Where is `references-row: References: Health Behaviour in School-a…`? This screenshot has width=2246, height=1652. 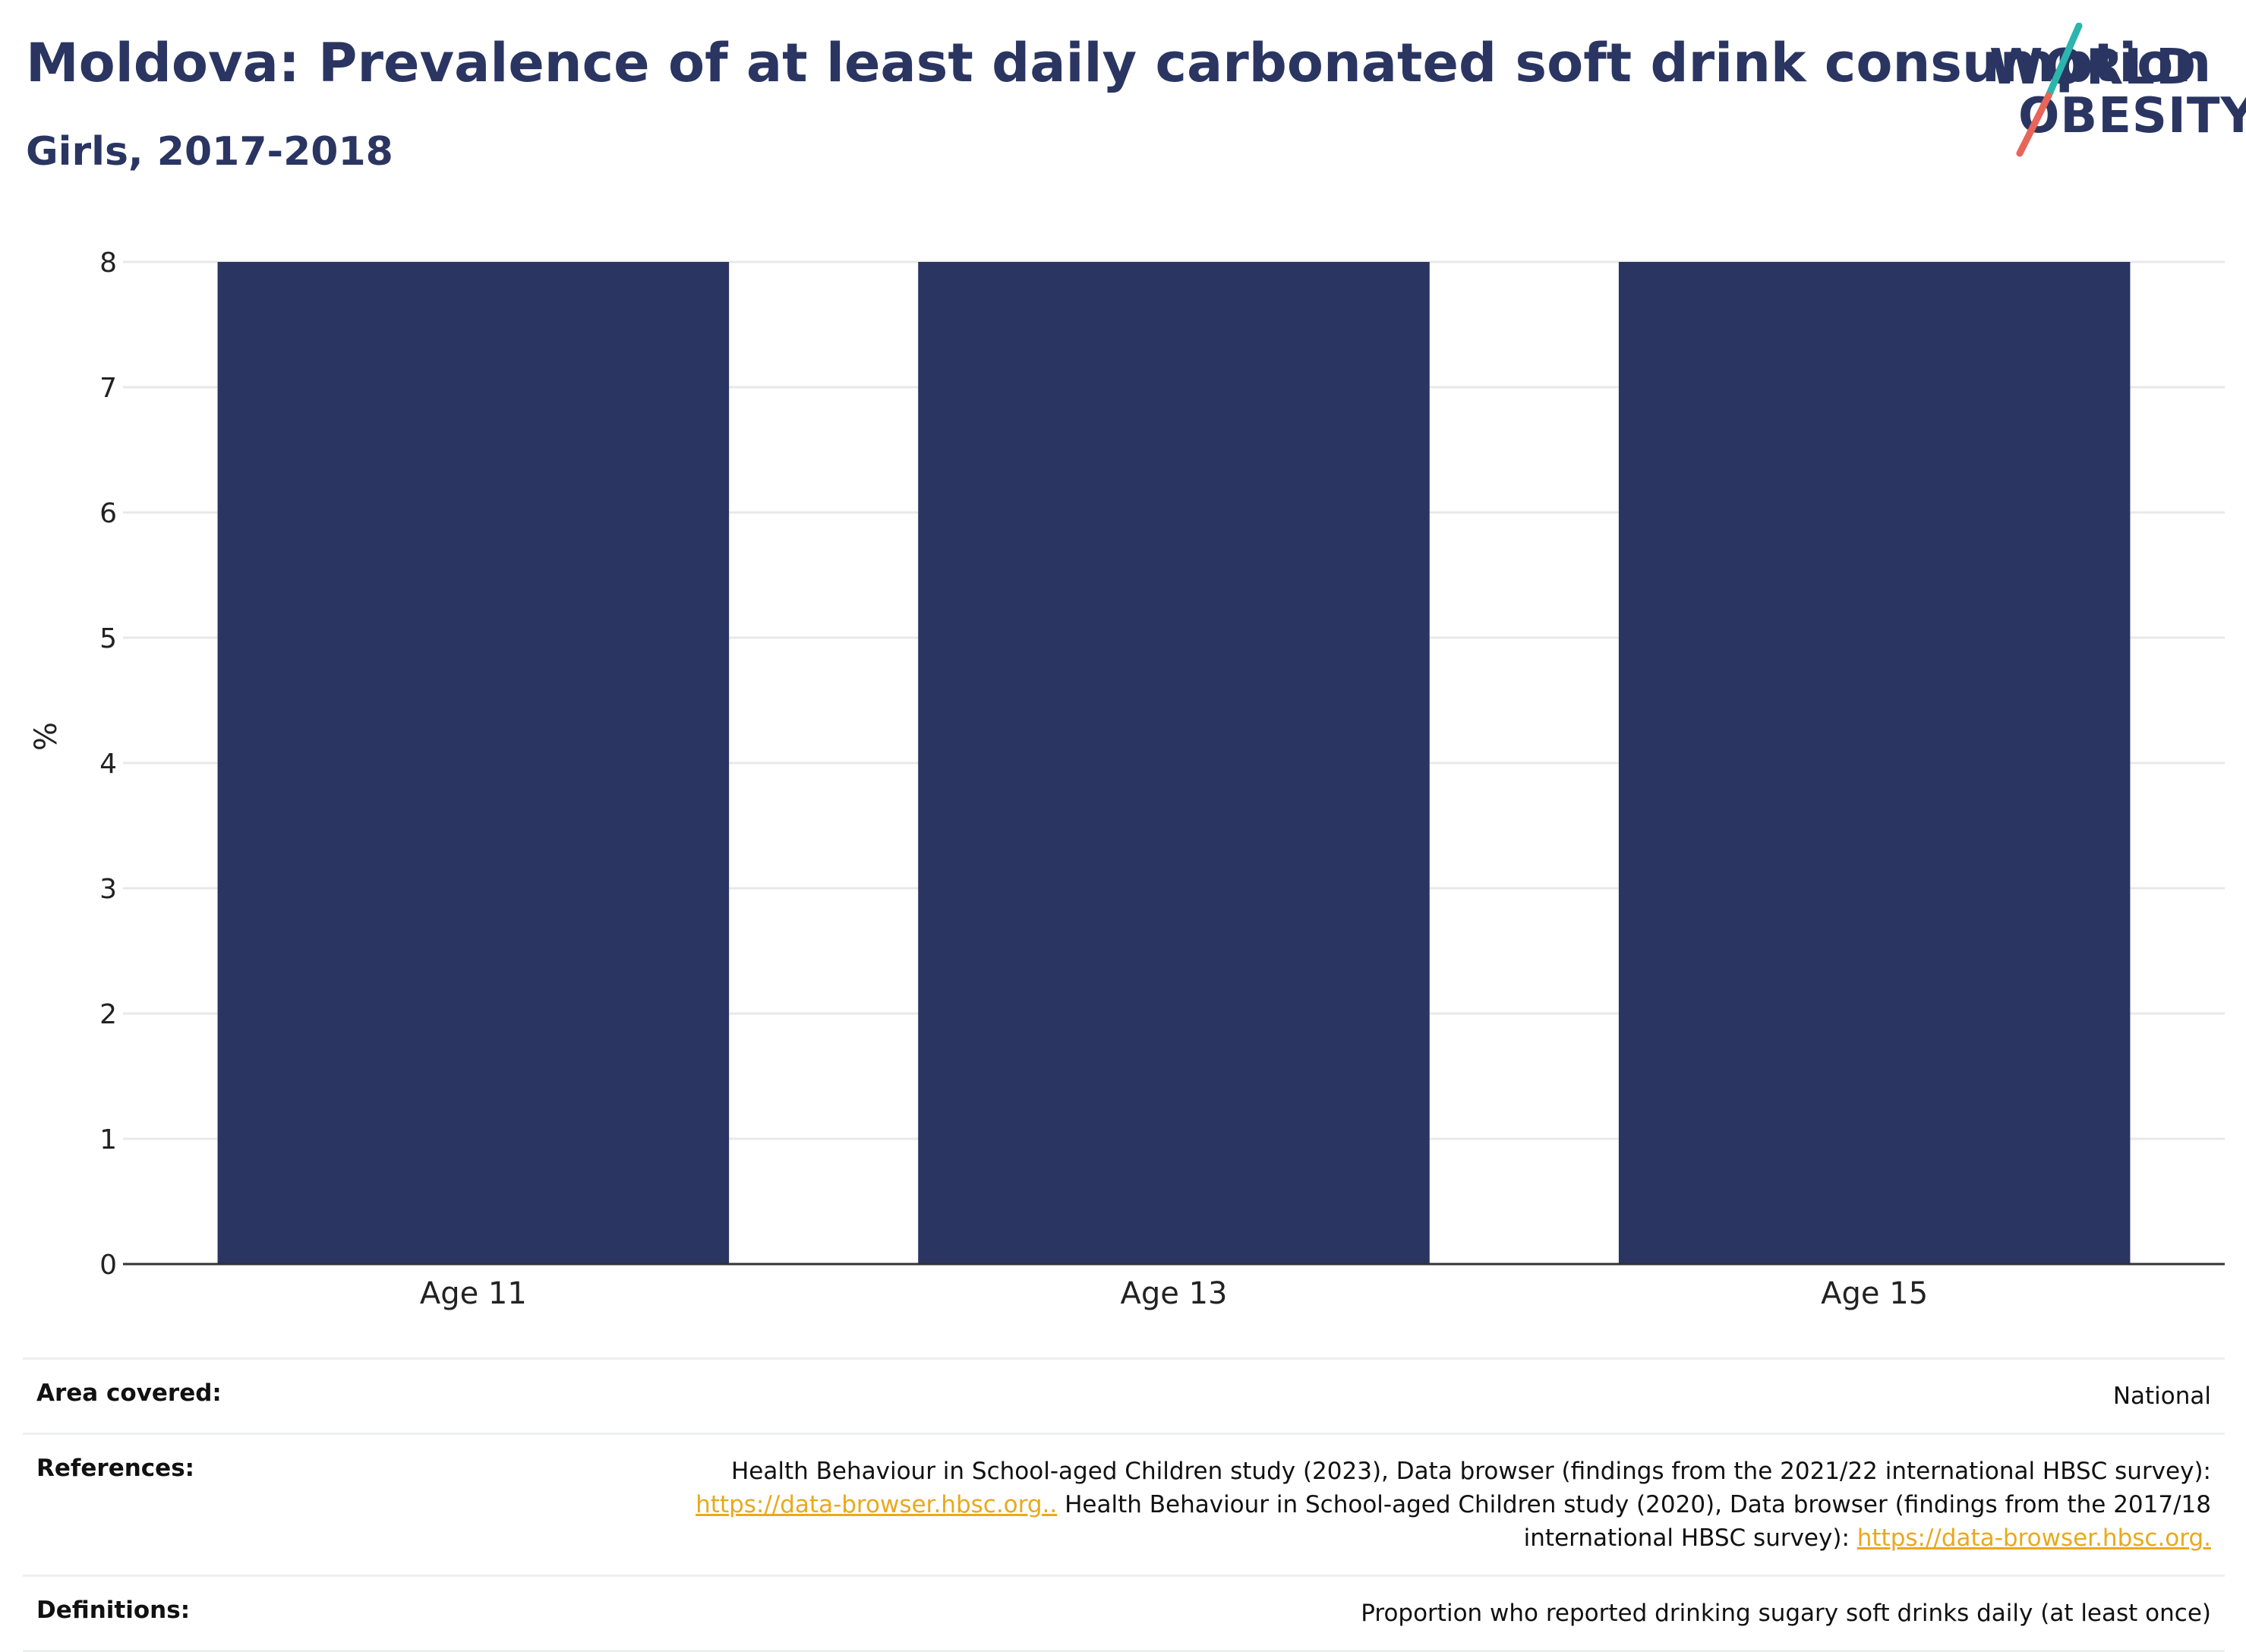 references-row: References: Health Behaviour in School-a… is located at coordinates (1124, 1506).